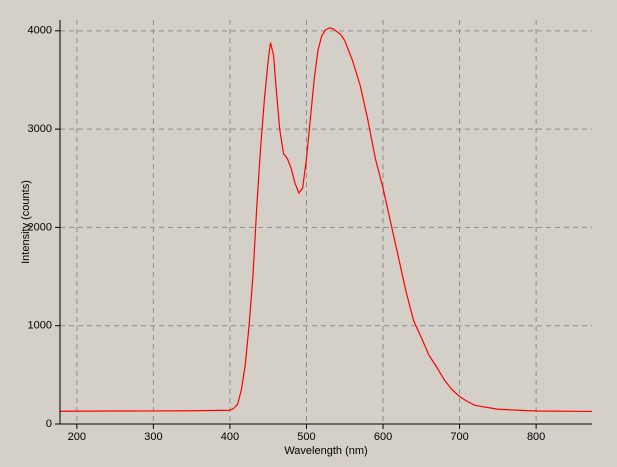 The height and width of the screenshot is (467, 617). Describe the element at coordinates (40, 326) in the screenshot. I see `y-tick-label: 1000` at that location.